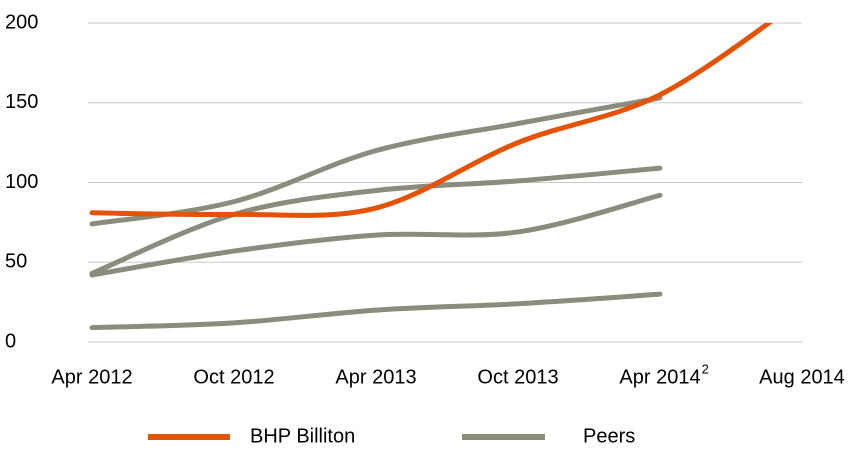 The height and width of the screenshot is (454, 868). Describe the element at coordinates (91, 377) in the screenshot. I see `x-tick-label: Apr 2012` at that location.